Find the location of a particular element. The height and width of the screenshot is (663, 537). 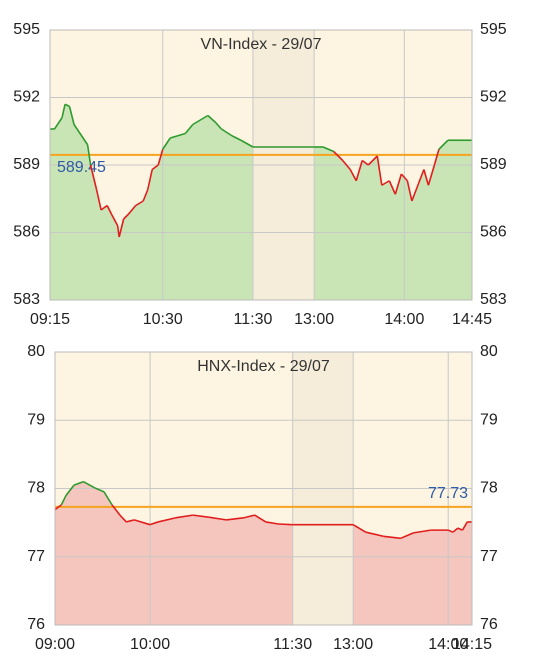

x-tick-label: 14:15 is located at coordinates (472, 644).